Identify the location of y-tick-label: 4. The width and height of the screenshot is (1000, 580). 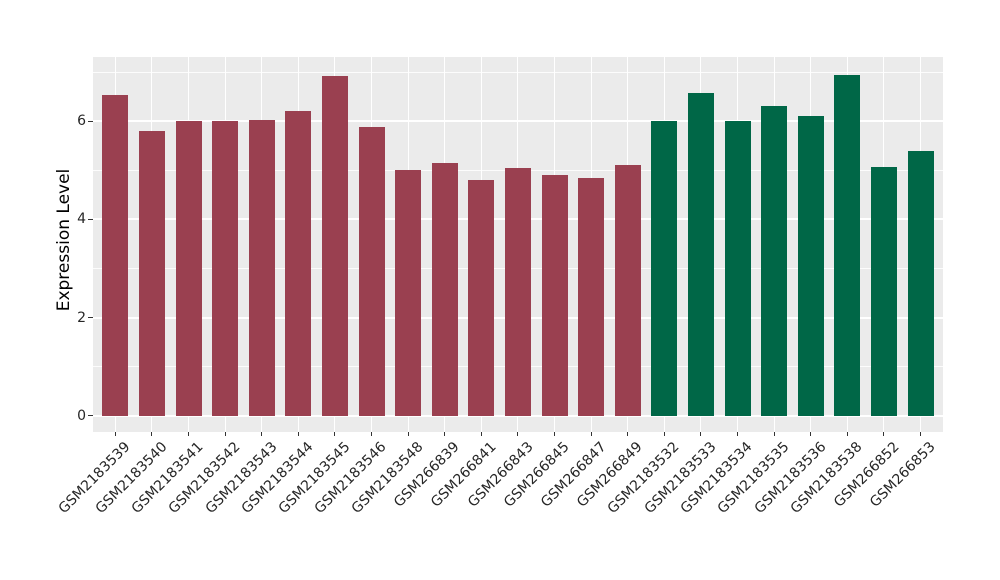
(81, 219).